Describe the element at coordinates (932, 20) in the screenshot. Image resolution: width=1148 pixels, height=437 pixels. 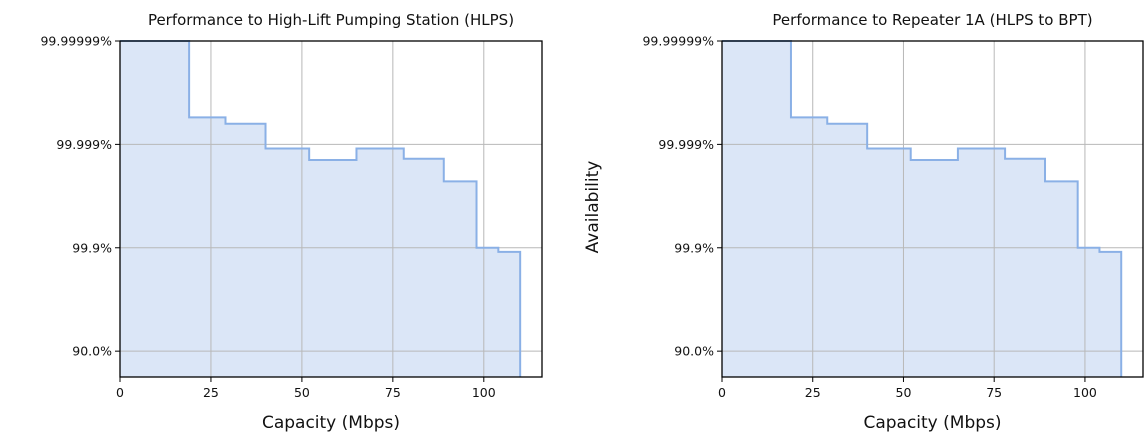
I see `chart-title: Performance to Repeater 1A (HLPS to BPT)` at that location.